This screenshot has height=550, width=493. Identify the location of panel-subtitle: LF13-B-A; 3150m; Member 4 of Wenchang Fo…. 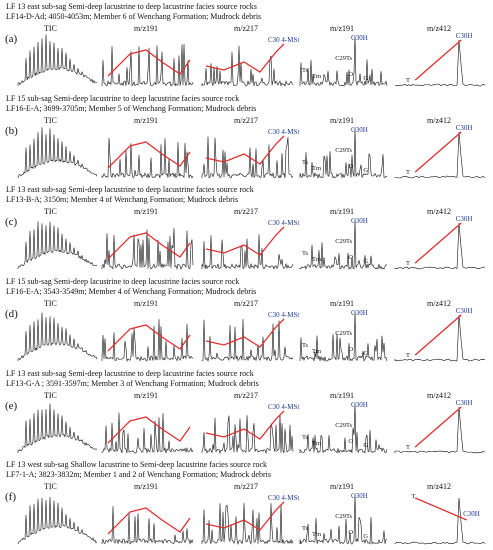
(122, 199).